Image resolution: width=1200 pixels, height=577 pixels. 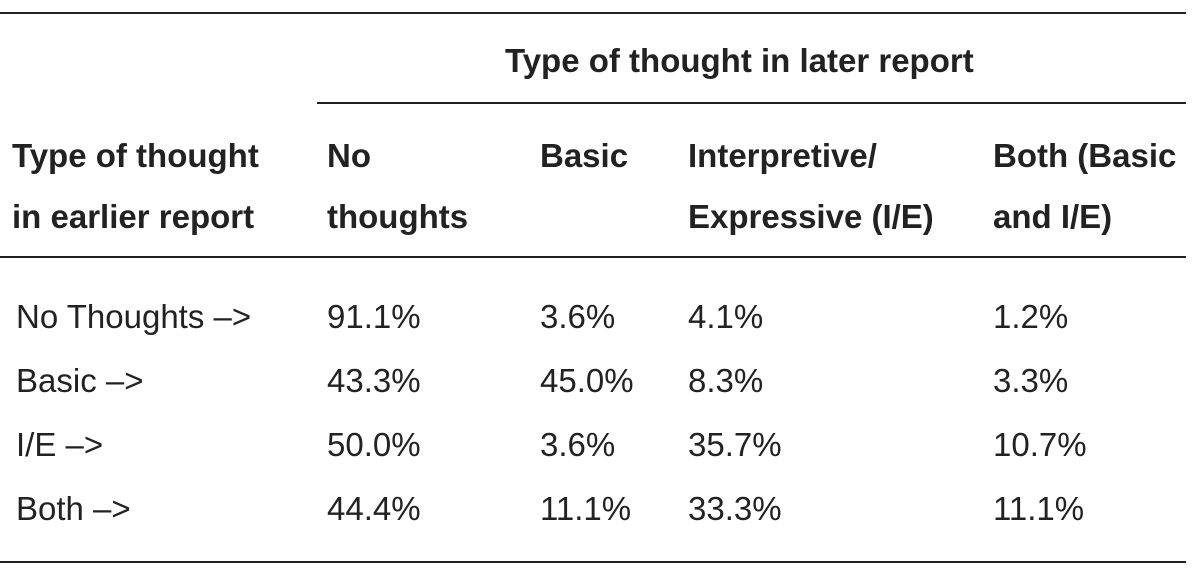 What do you see at coordinates (739, 60) in the screenshot?
I see `spanner-header: Type of thought in later report` at bounding box center [739, 60].